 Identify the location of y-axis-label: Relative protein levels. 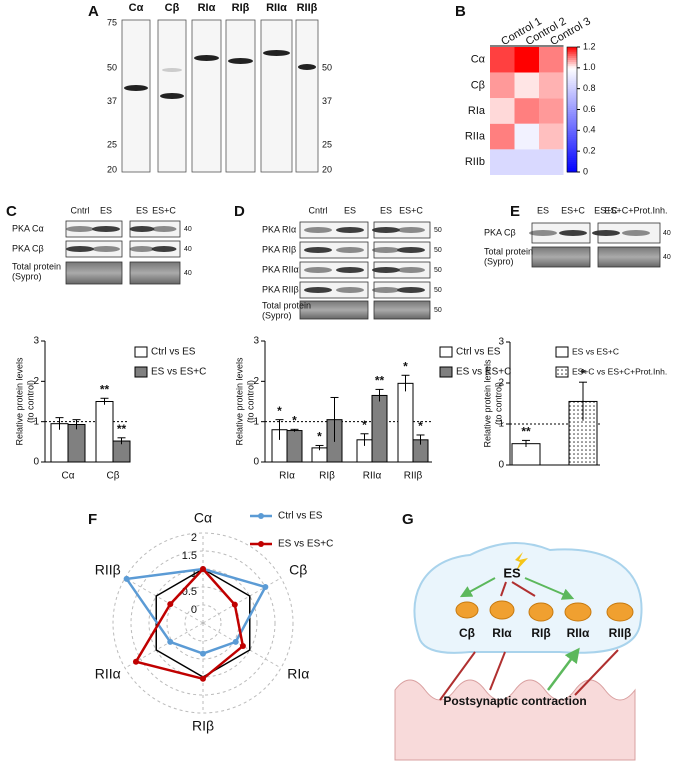
(19, 401).